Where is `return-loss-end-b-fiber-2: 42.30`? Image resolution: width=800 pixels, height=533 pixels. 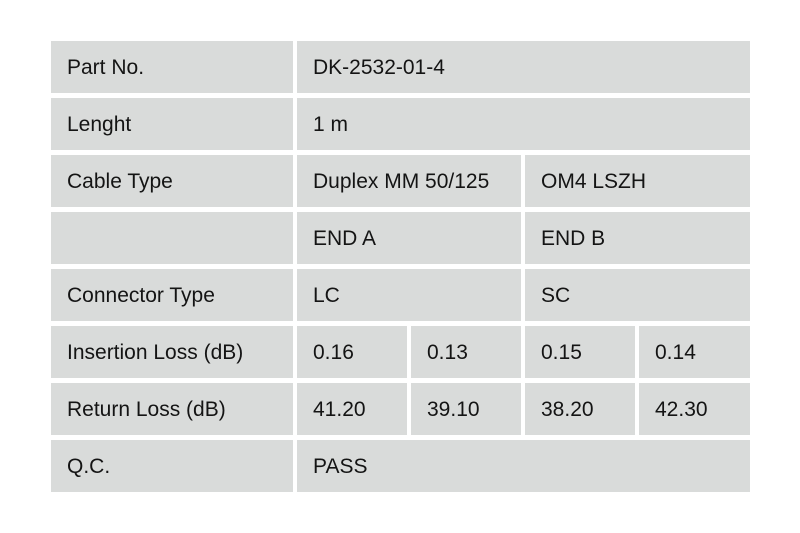 return-loss-end-b-fiber-2: 42.30 is located at coordinates (694, 409).